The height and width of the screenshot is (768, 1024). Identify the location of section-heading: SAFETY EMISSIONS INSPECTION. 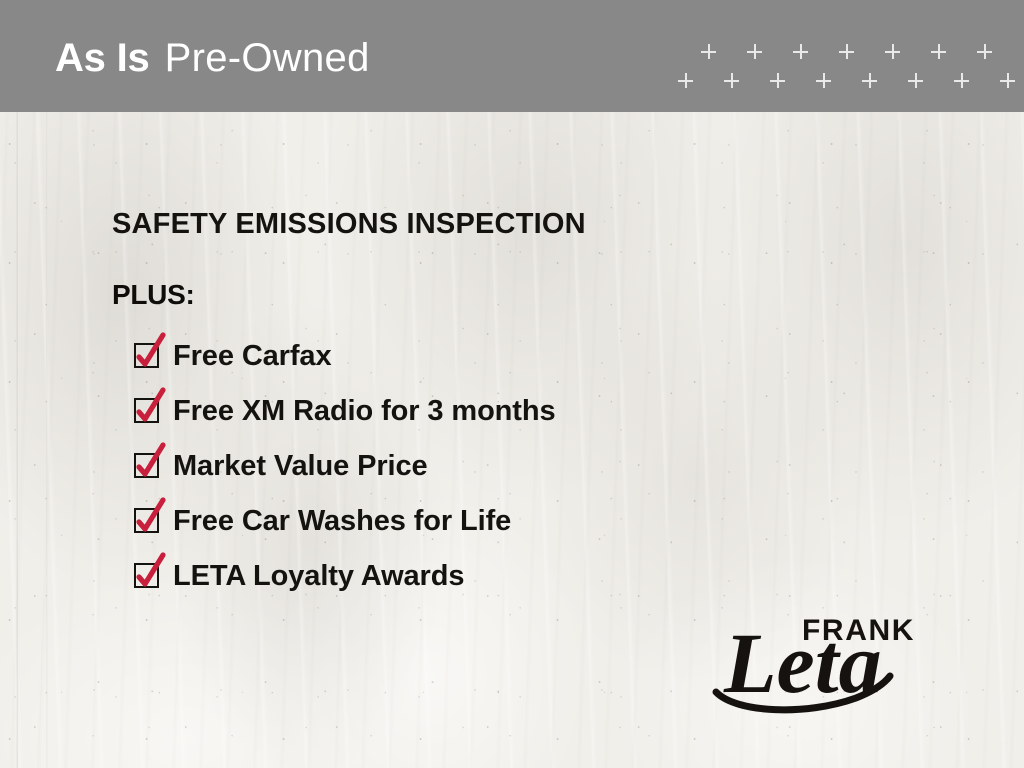
(349, 224).